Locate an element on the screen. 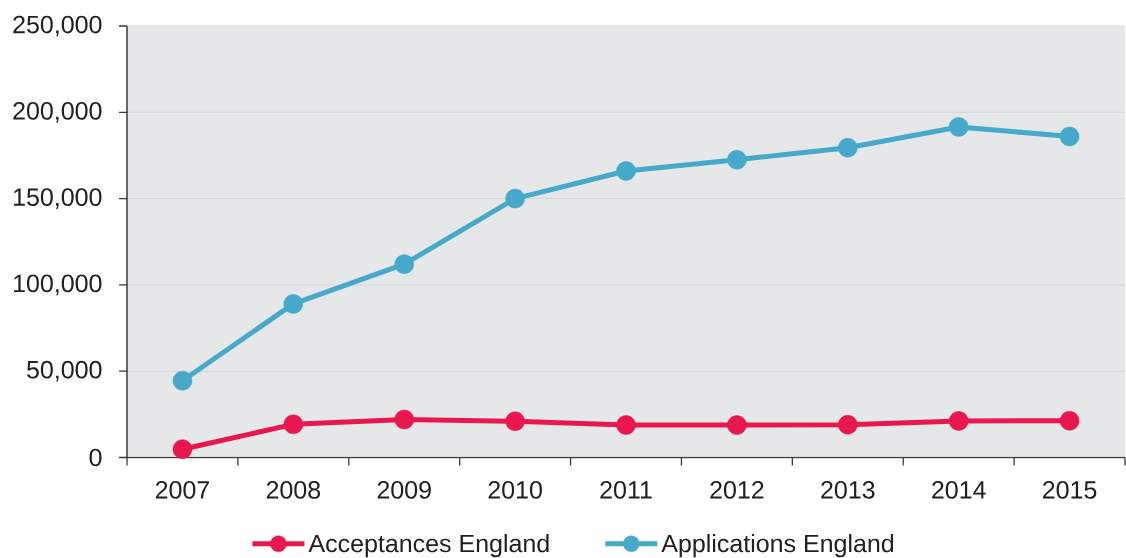 The width and height of the screenshot is (1126, 558). legend-label: Acceptances England is located at coordinates (428, 545).